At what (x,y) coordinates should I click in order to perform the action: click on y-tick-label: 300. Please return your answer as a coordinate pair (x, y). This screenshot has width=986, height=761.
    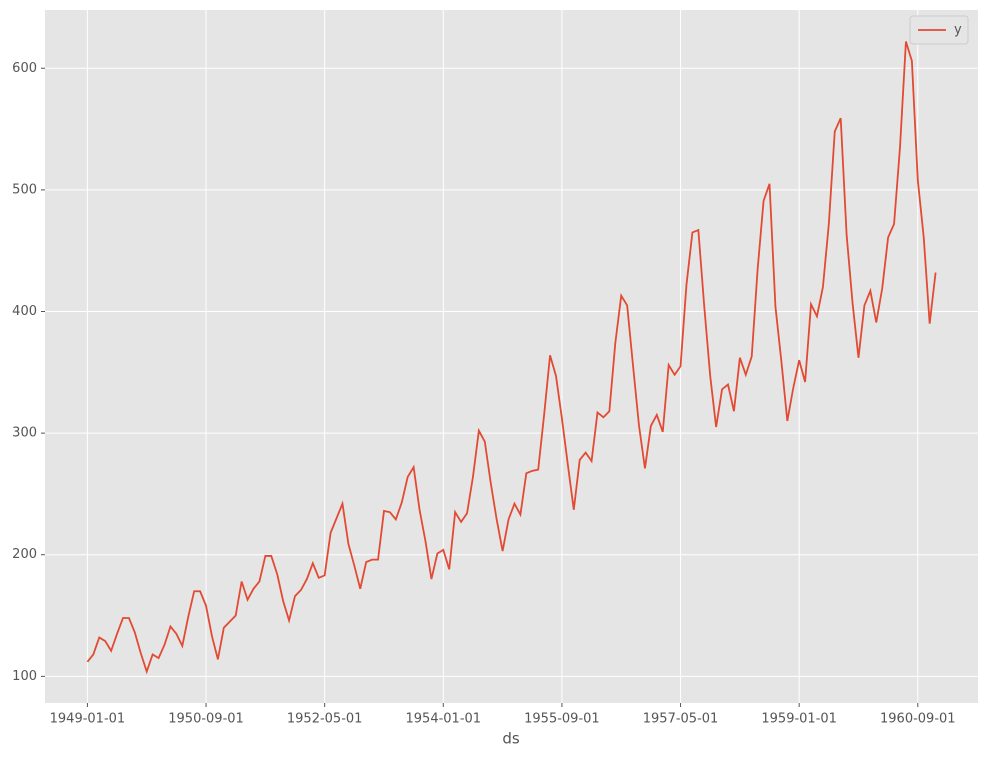
    Looking at the image, I should click on (24, 433).